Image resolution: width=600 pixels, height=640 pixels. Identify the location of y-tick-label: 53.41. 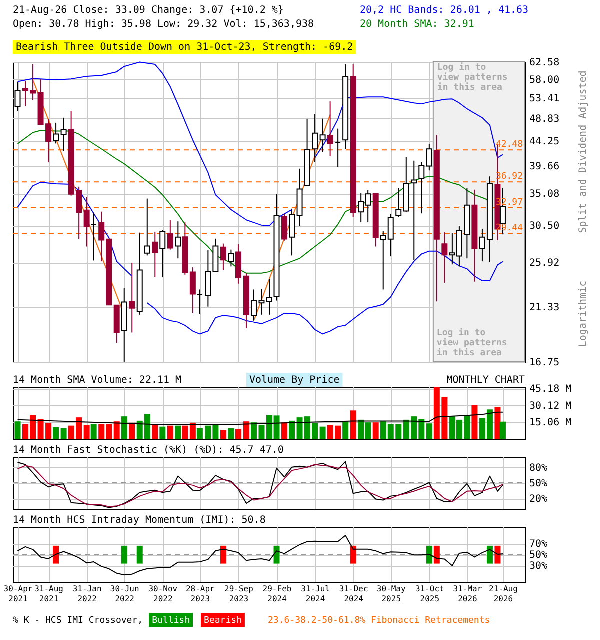
(545, 99).